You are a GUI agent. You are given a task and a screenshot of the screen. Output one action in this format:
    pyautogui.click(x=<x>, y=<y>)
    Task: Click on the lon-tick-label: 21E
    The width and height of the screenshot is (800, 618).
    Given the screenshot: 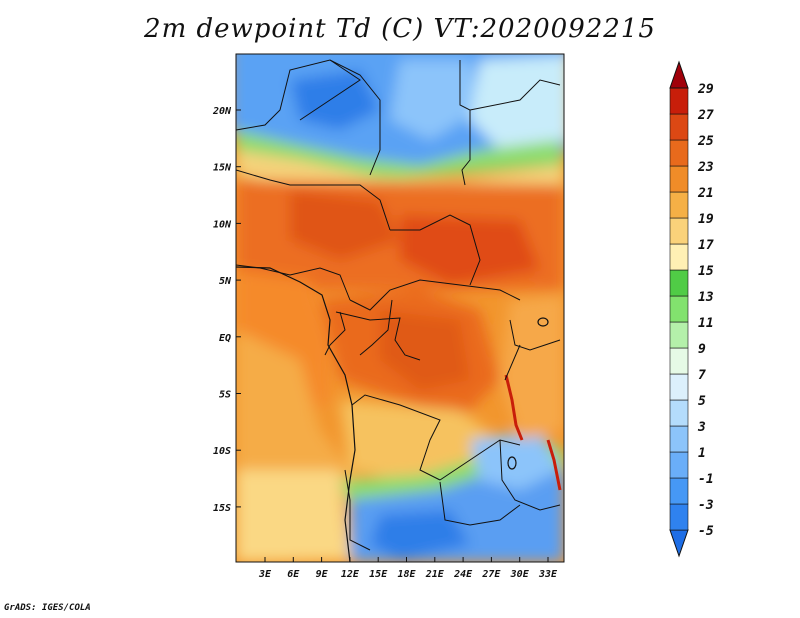 What is the action you would take?
    pyautogui.click(x=435, y=574)
    